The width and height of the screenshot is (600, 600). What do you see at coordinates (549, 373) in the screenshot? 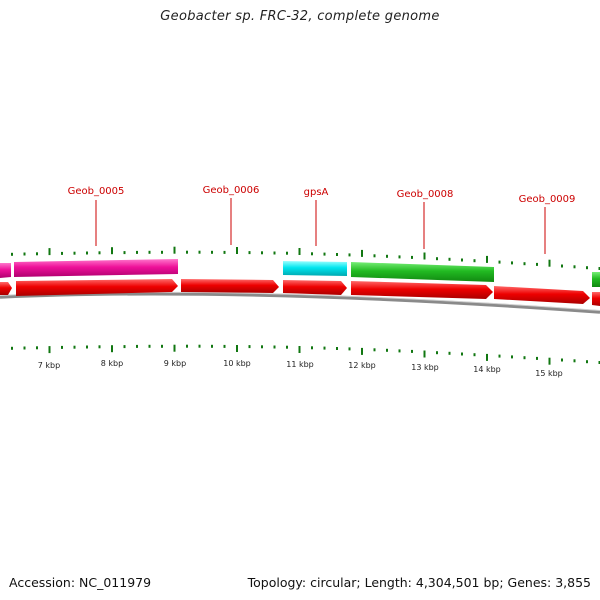
I see `scale-label-15kbp: 15 kbp` at bounding box center [549, 373].